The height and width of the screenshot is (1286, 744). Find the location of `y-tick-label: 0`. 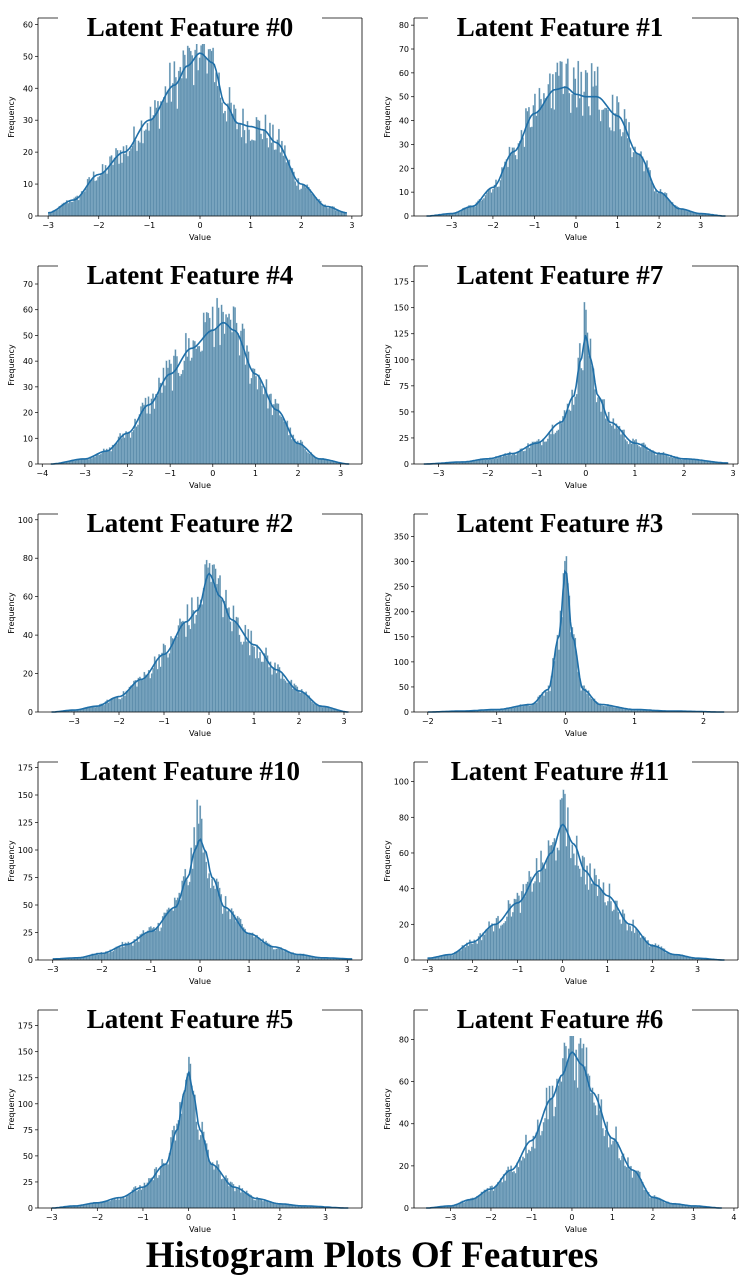

y-tick-label: 0 is located at coordinates (30, 216).